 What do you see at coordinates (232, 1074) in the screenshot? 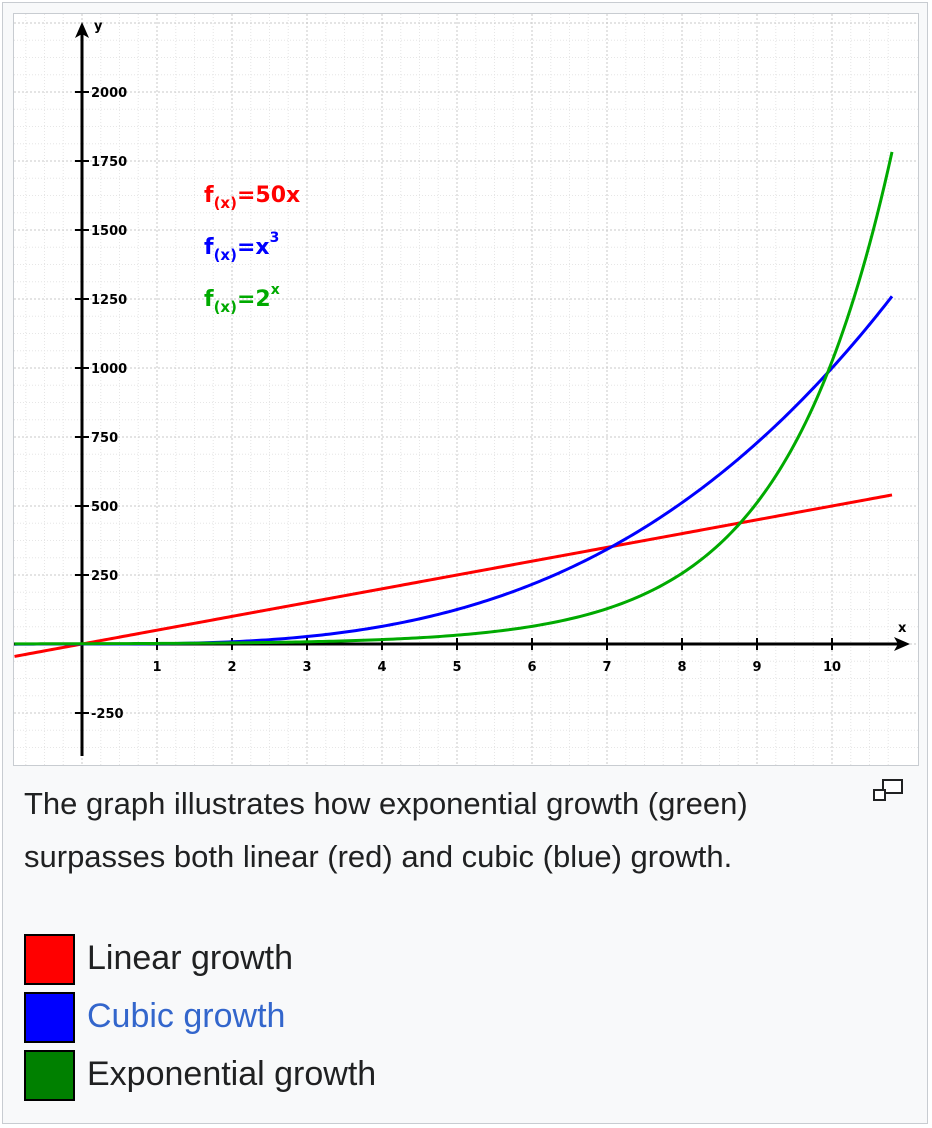
I see `legend-label-exponential: Exponential growth` at bounding box center [232, 1074].